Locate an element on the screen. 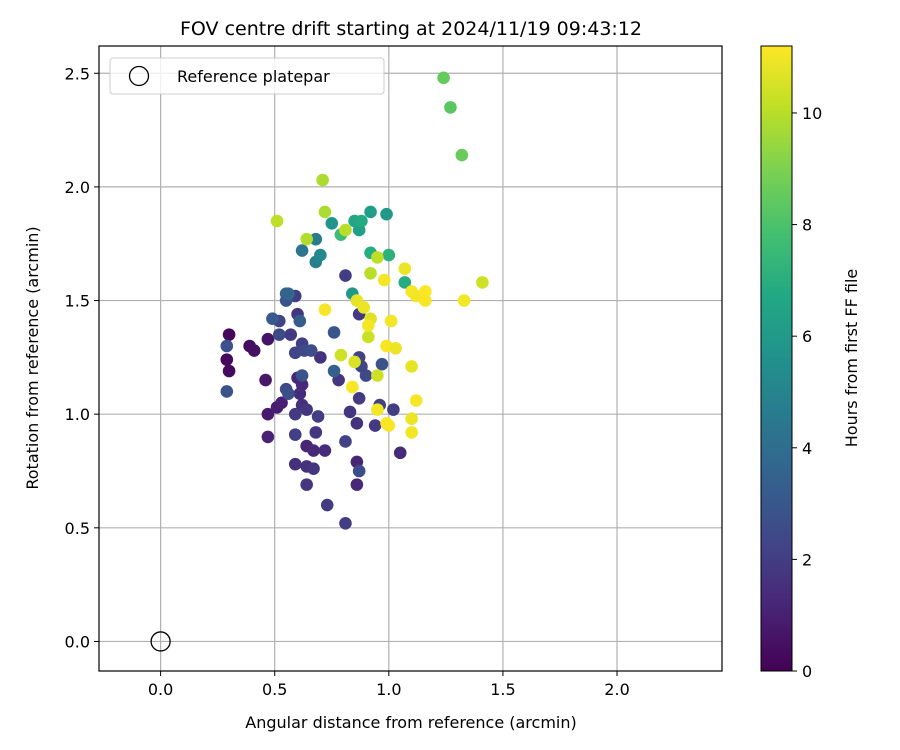  x-tick-label: 0.5 is located at coordinates (274, 689).